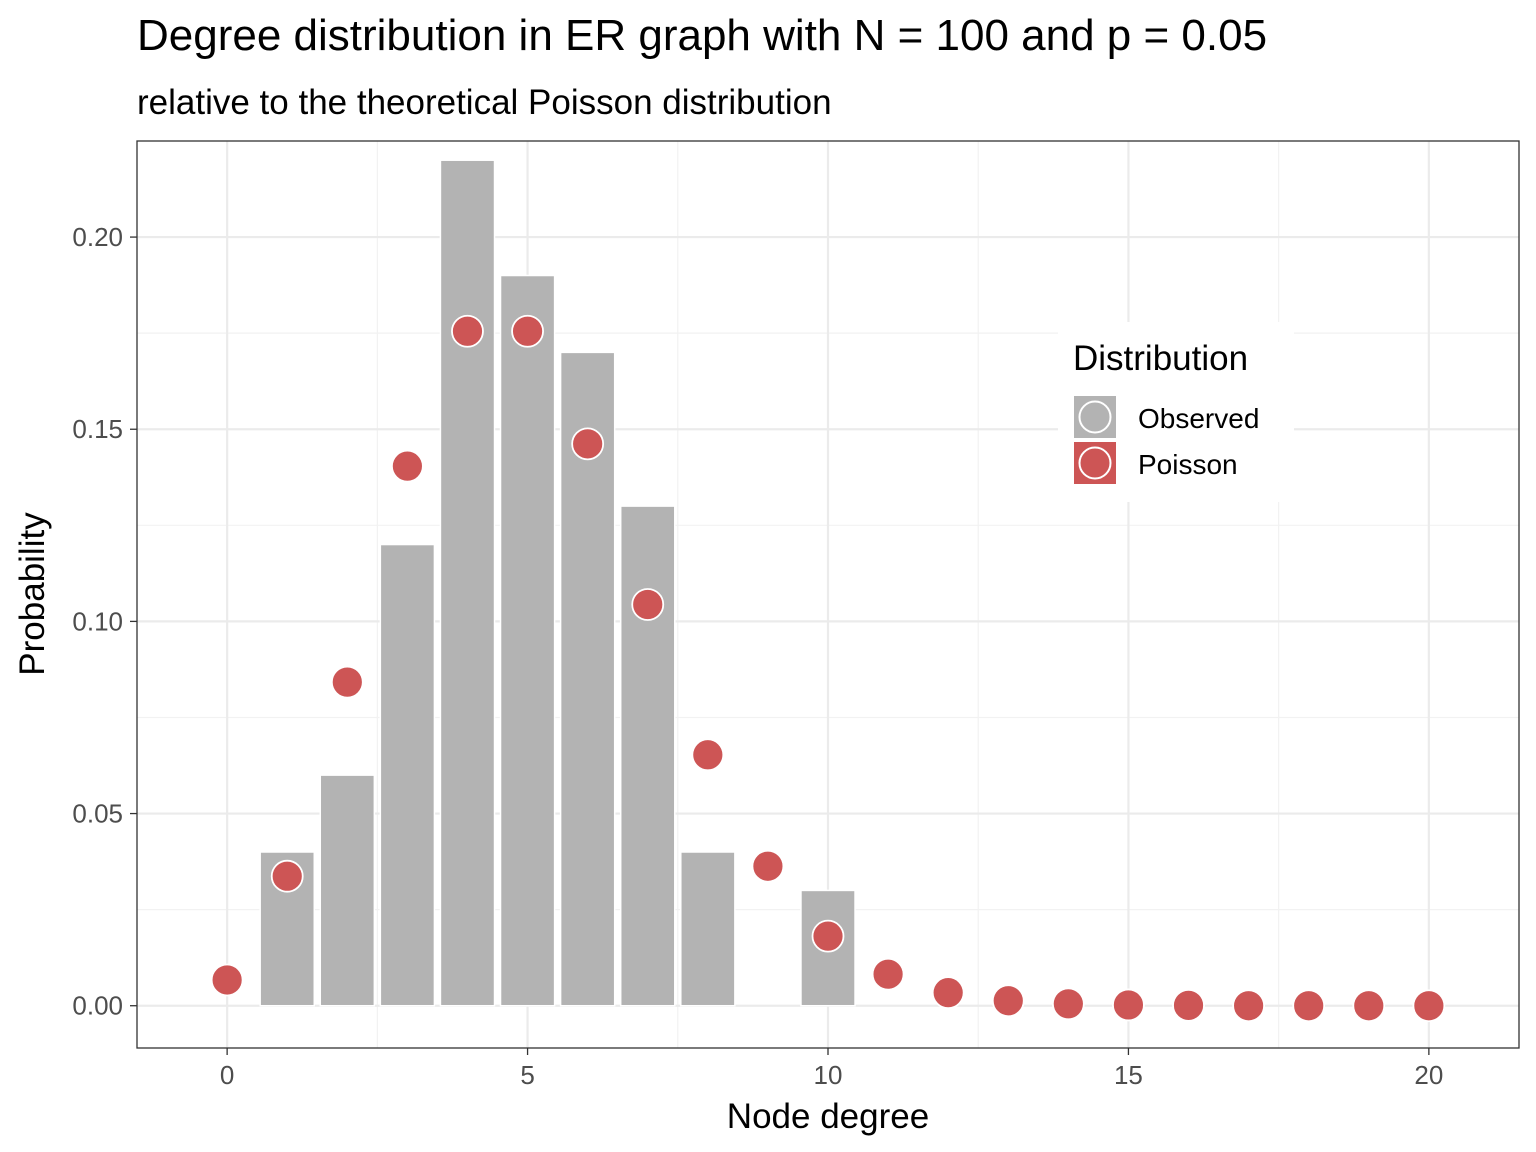 This screenshot has width=1536, height=1152. I want to click on legend-label-observed: Observed, so click(1198, 418).